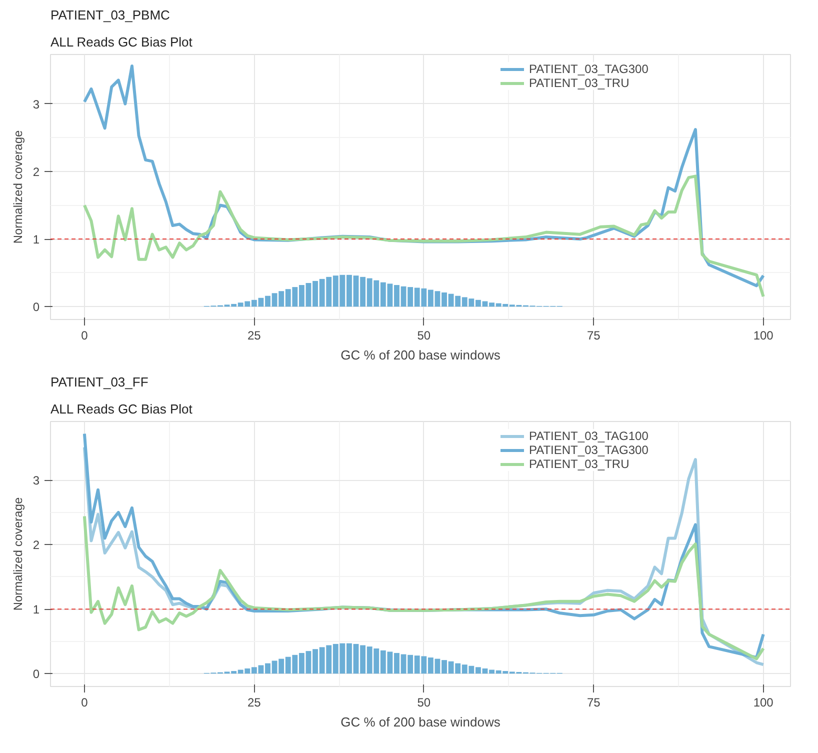  What do you see at coordinates (110, 15) in the screenshot?
I see `chart-title: PATIENT_03_PBMC` at bounding box center [110, 15].